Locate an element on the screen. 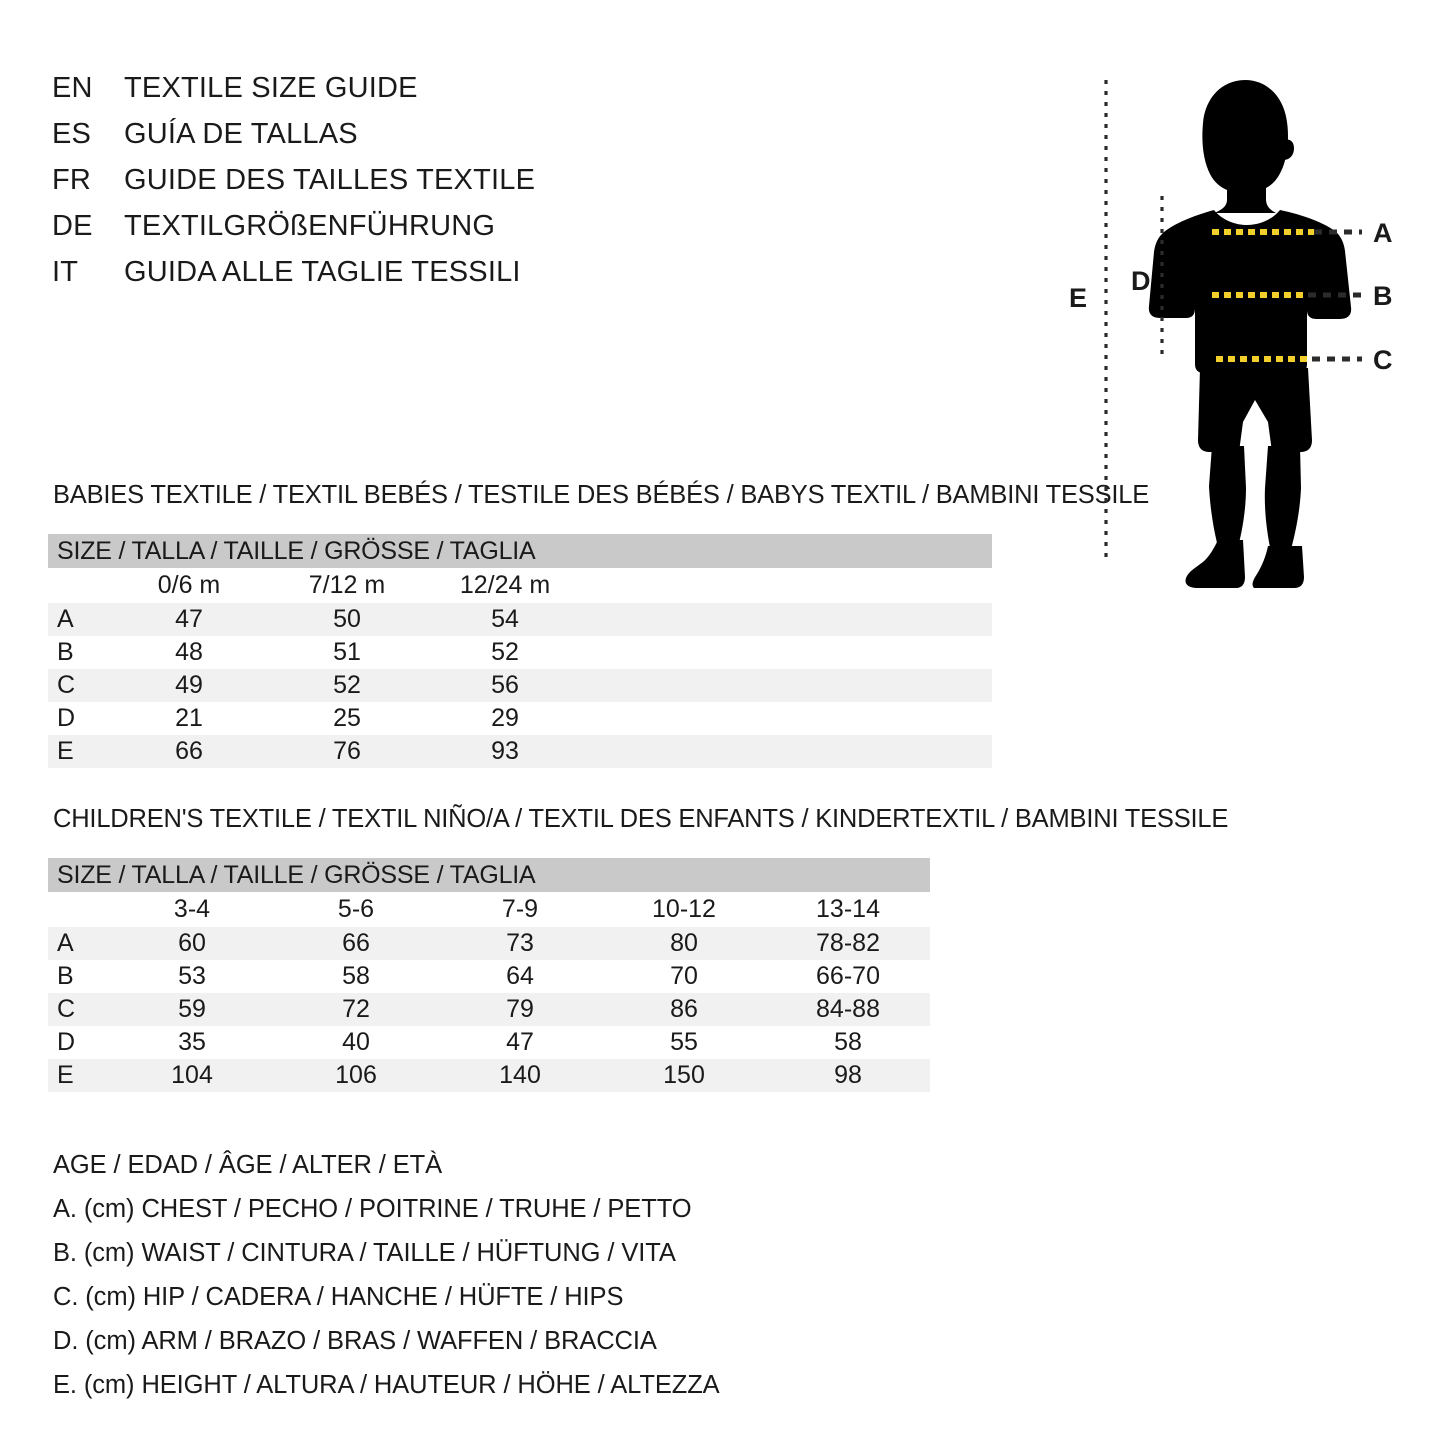 The image size is (1445, 1445). babies-cell-e-filler is located at coordinates (788, 751).